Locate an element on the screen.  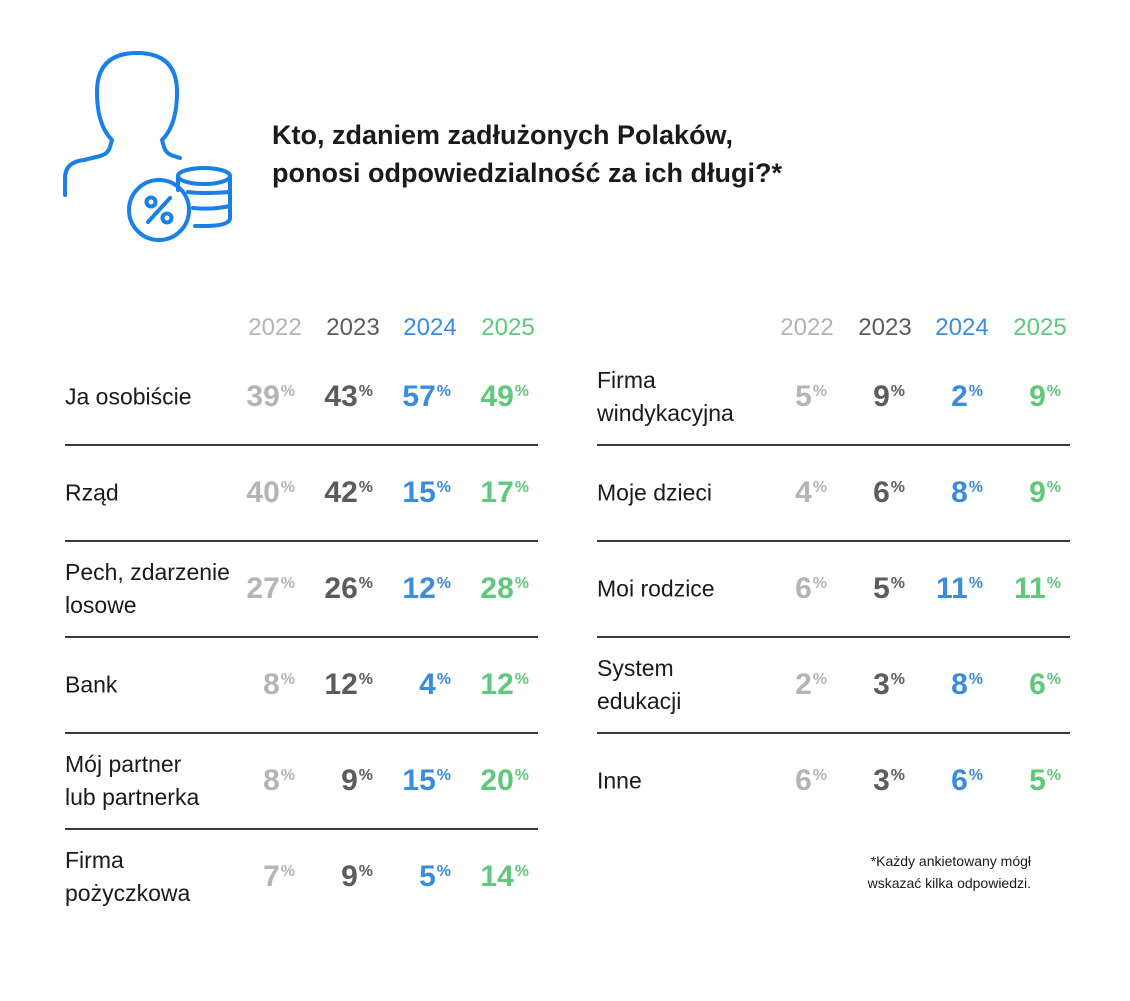
value-number: 15 is located at coordinates (419, 492).